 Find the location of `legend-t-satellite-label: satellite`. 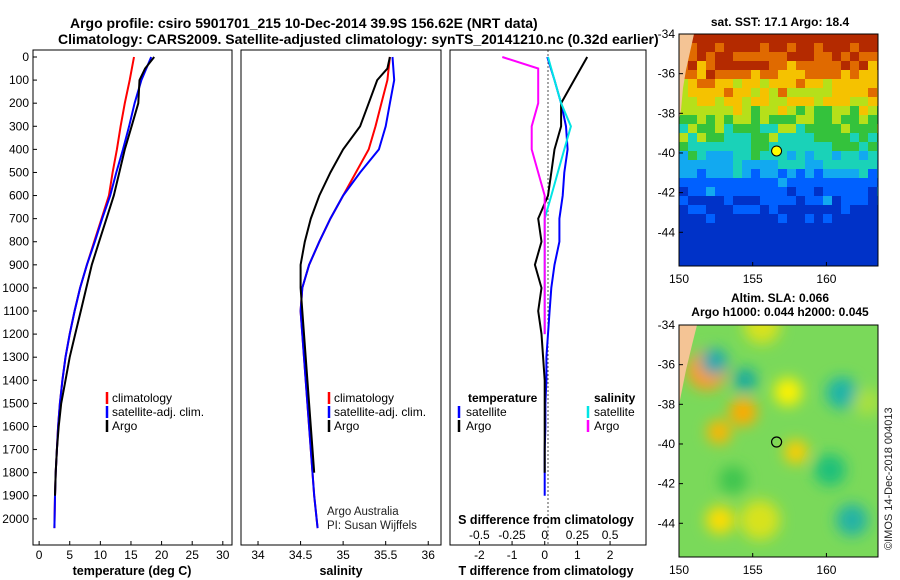

legend-t-satellite-label: satellite is located at coordinates (486, 412).